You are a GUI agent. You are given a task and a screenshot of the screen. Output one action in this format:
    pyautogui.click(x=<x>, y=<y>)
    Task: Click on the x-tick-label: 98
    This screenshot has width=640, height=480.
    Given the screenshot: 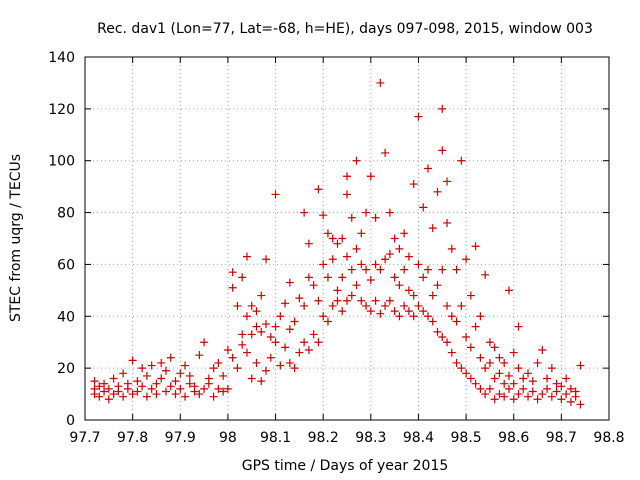 What is the action you would take?
    pyautogui.click(x=228, y=438)
    